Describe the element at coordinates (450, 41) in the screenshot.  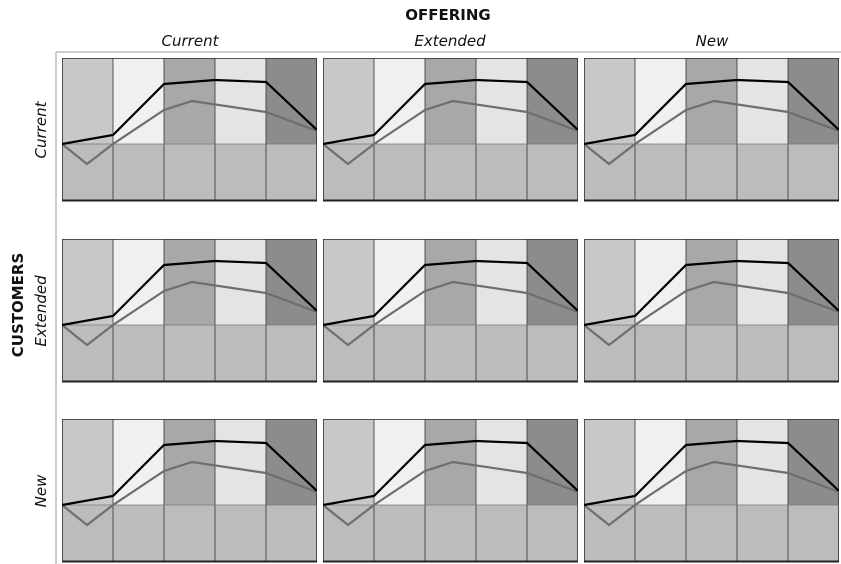
I see `column-label: Extended` at that location.